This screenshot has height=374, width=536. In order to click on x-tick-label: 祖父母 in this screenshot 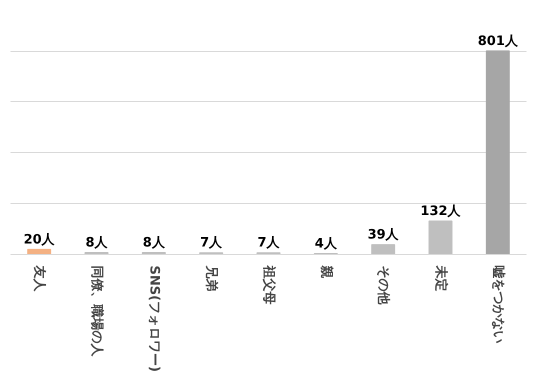, I will do `click(269, 284)`.